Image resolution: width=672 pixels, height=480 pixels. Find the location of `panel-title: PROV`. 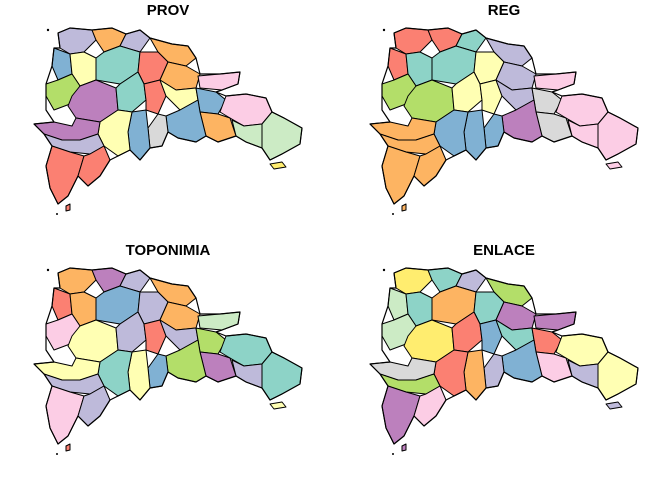

panel-title: PROV is located at coordinates (168, 10).